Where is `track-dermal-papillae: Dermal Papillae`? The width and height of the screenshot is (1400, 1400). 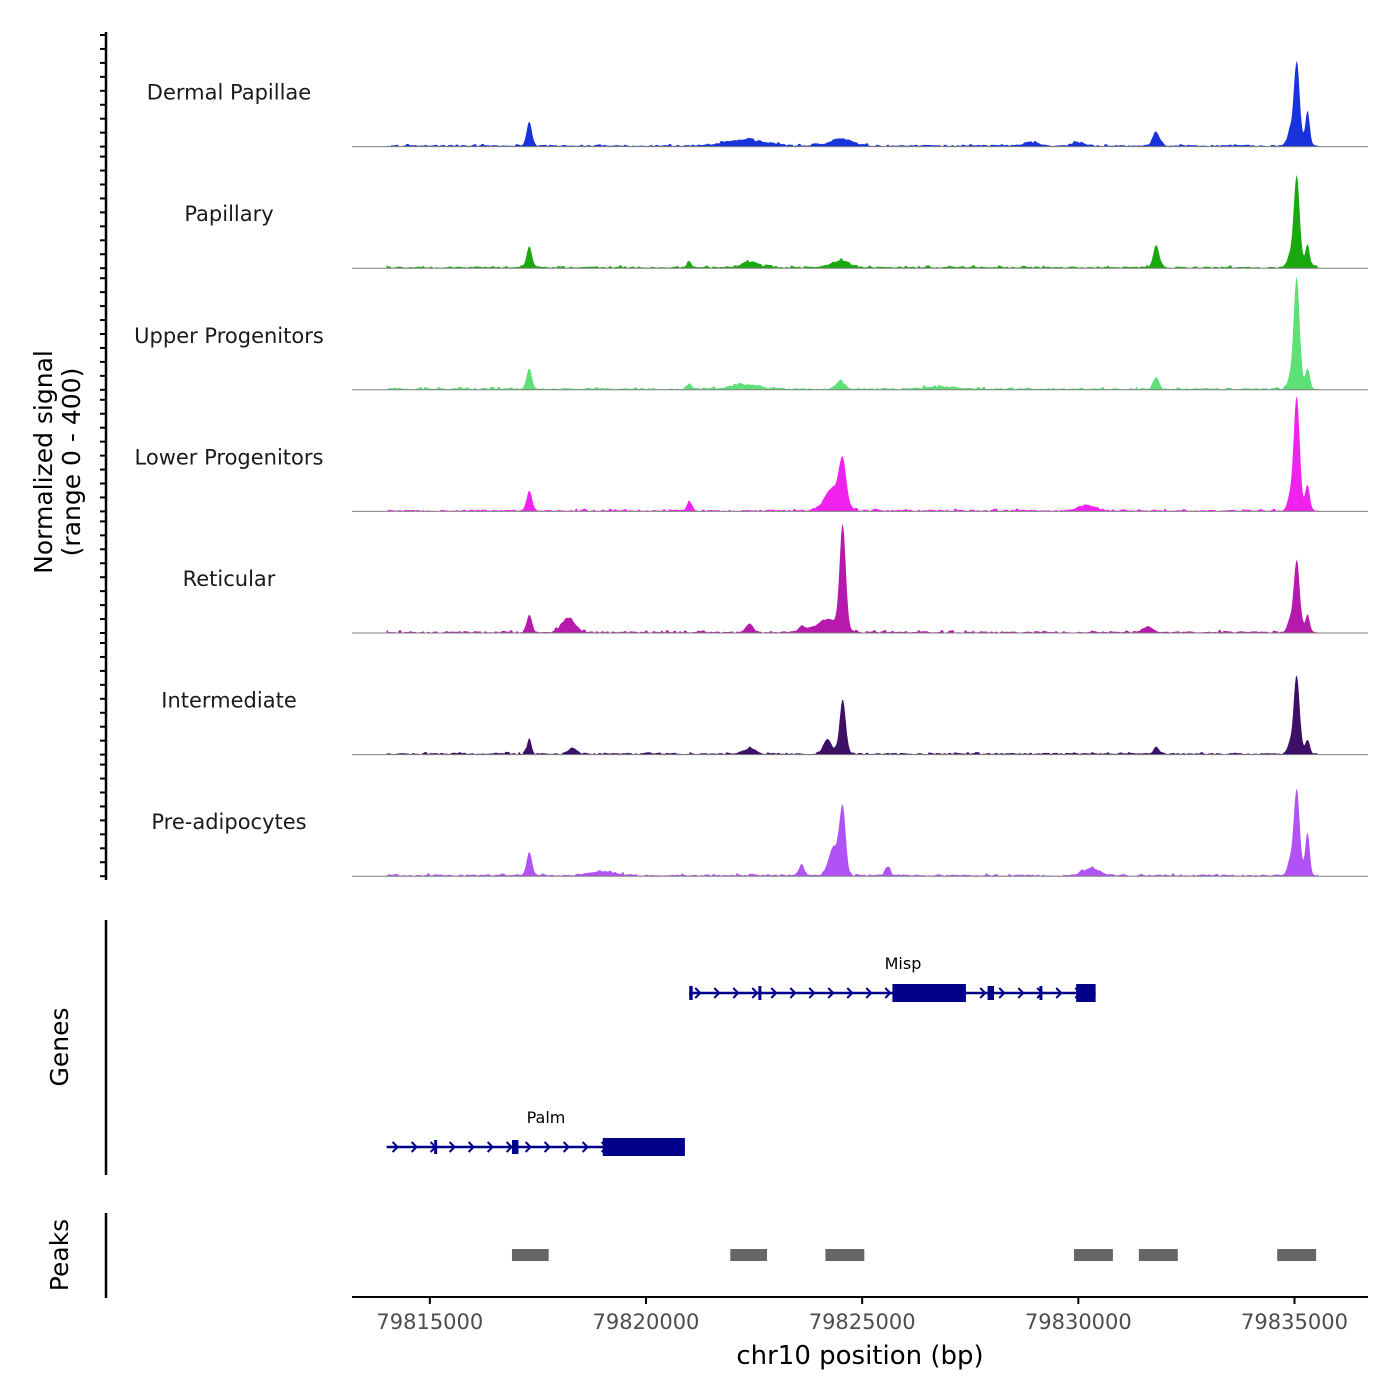
track-dermal-papillae: Dermal Papillae is located at coordinates (757, 104).